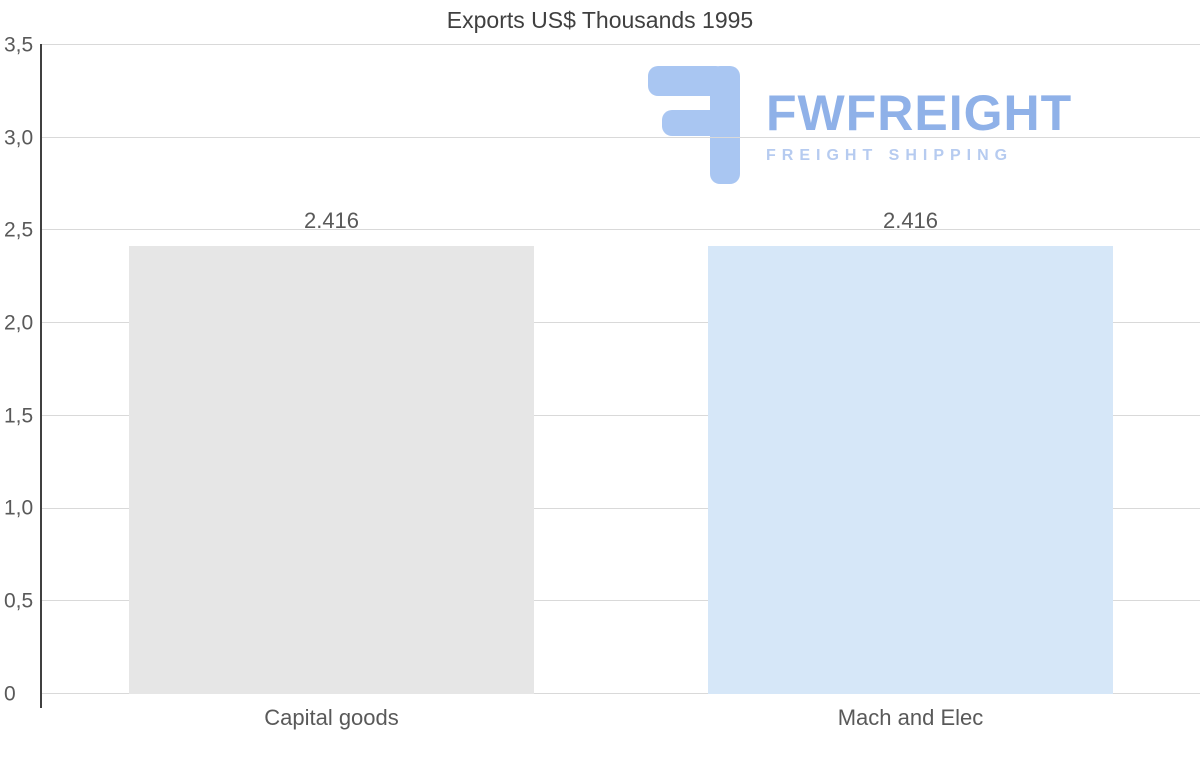 This screenshot has height=763, width=1200. I want to click on y-tick-label: 0,5, so click(19, 601).